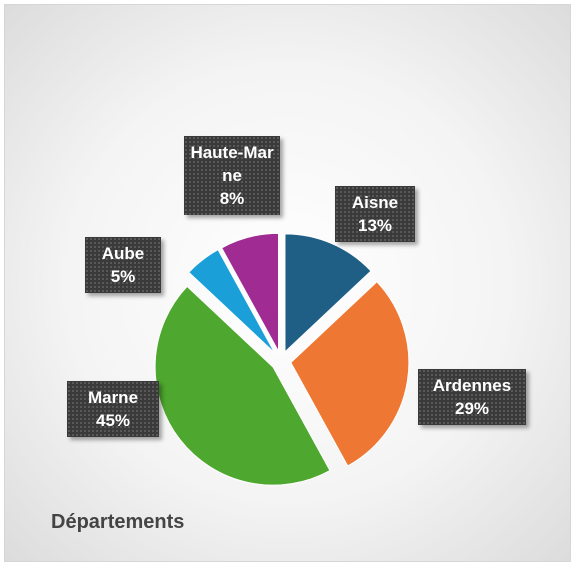 This screenshot has width=577, height=568. I want to click on data-label-value: 5%, so click(123, 276).